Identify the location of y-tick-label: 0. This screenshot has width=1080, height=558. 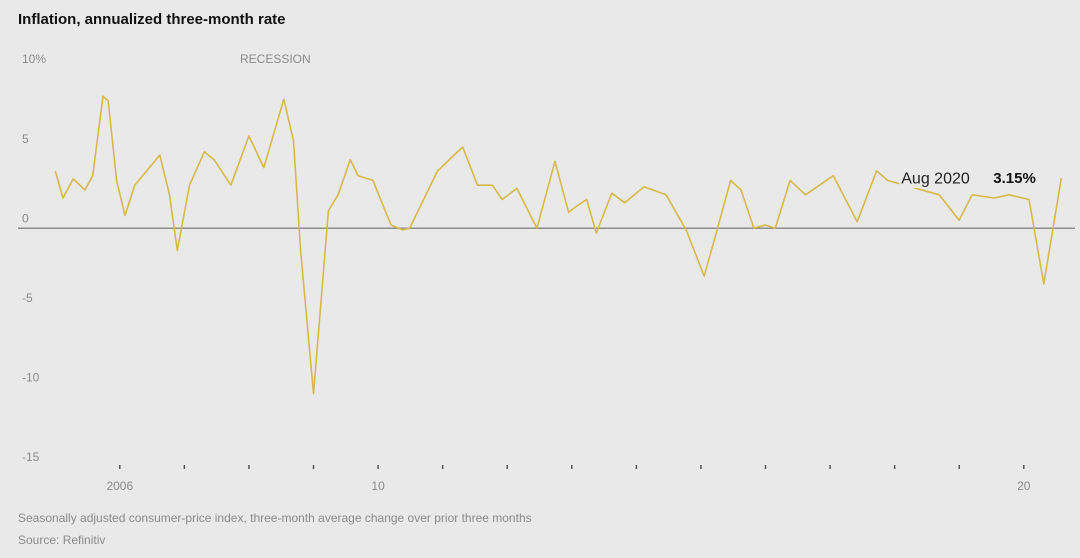
(25, 218).